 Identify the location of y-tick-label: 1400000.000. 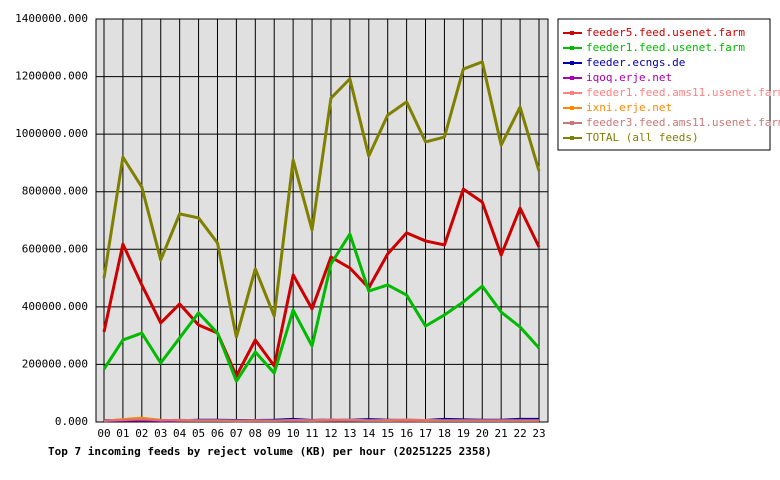
(51, 18).